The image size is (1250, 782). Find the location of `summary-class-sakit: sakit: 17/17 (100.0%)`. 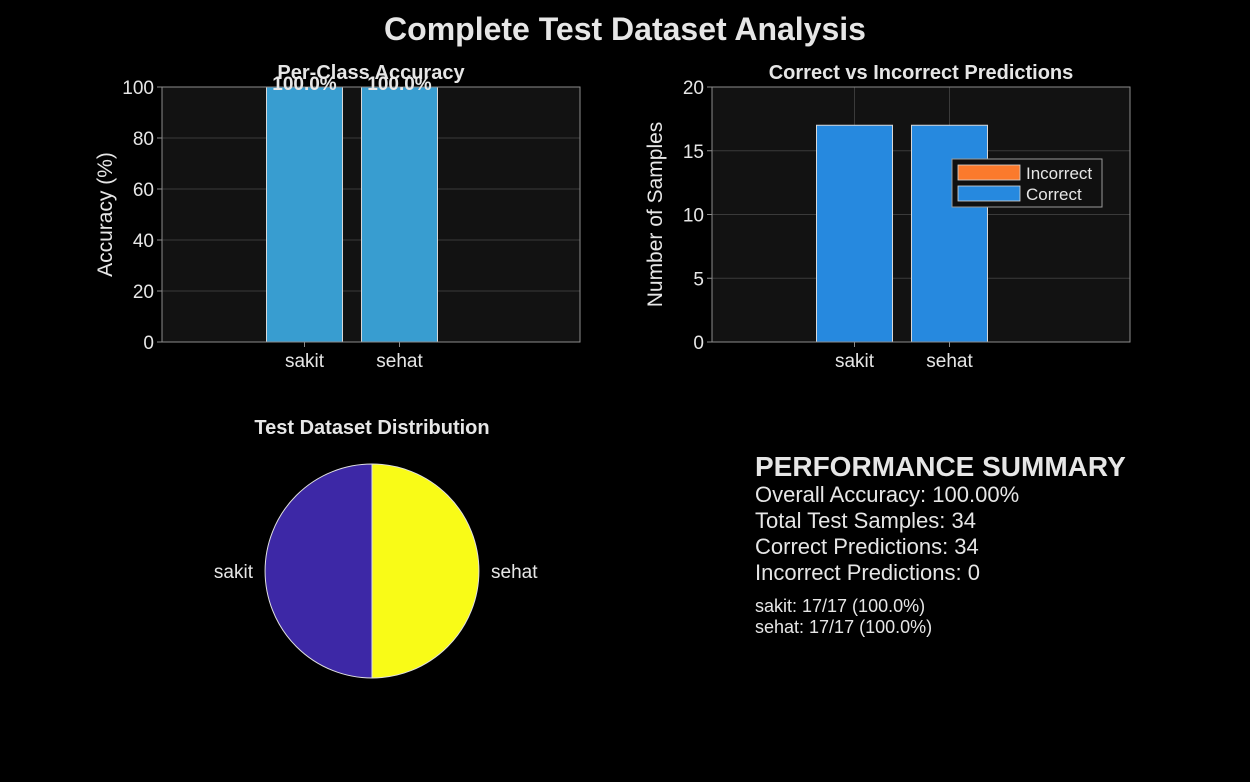

summary-class-sakit: sakit: 17/17 (100.0%) is located at coordinates (840, 606).